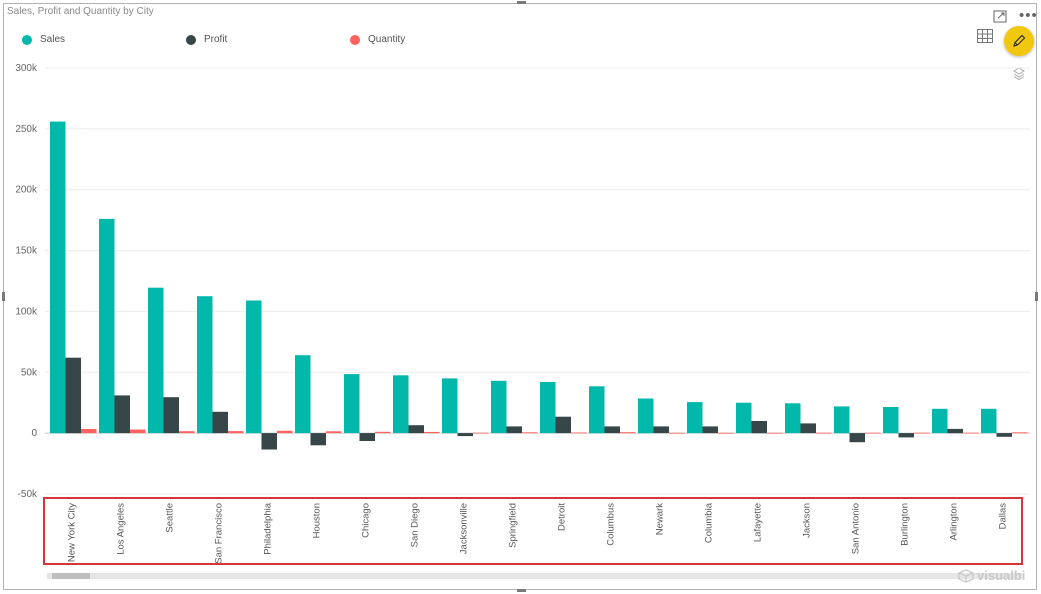  What do you see at coordinates (991, 575) in the screenshot?
I see `visualbi-logo: visualbi` at bounding box center [991, 575].